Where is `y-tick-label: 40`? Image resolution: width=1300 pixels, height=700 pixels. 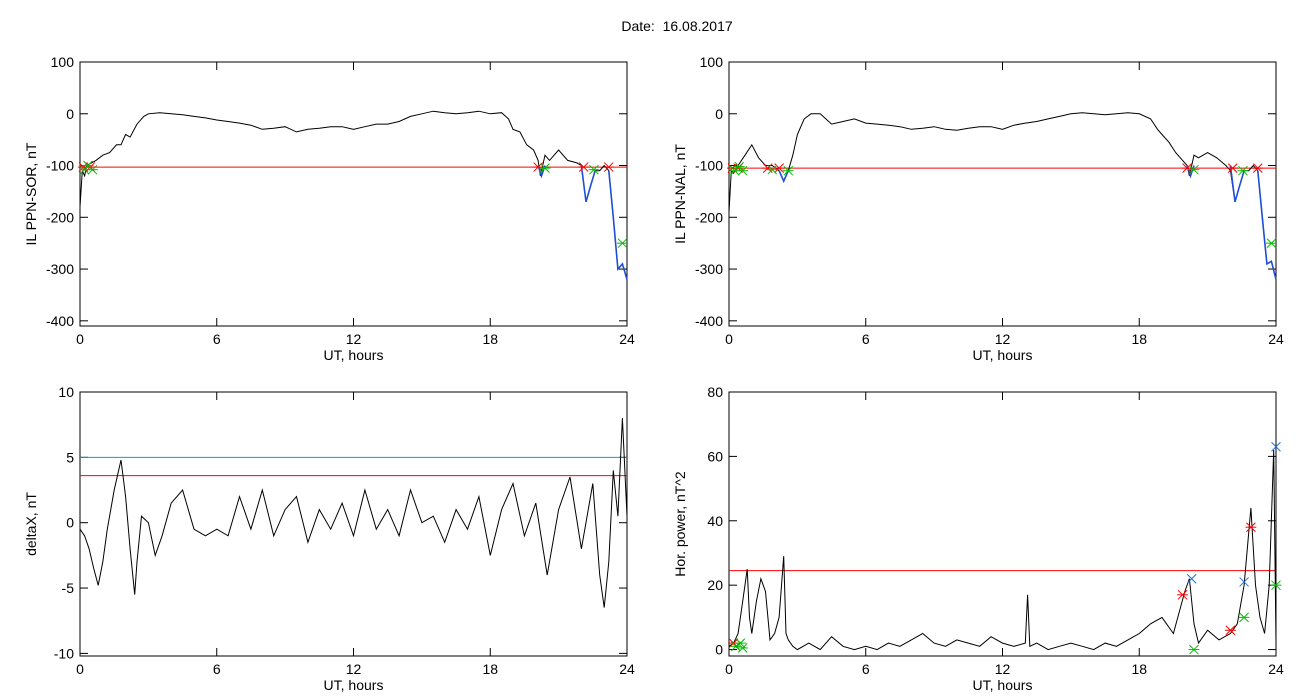
y-tick-label: 40 is located at coordinates (715, 521).